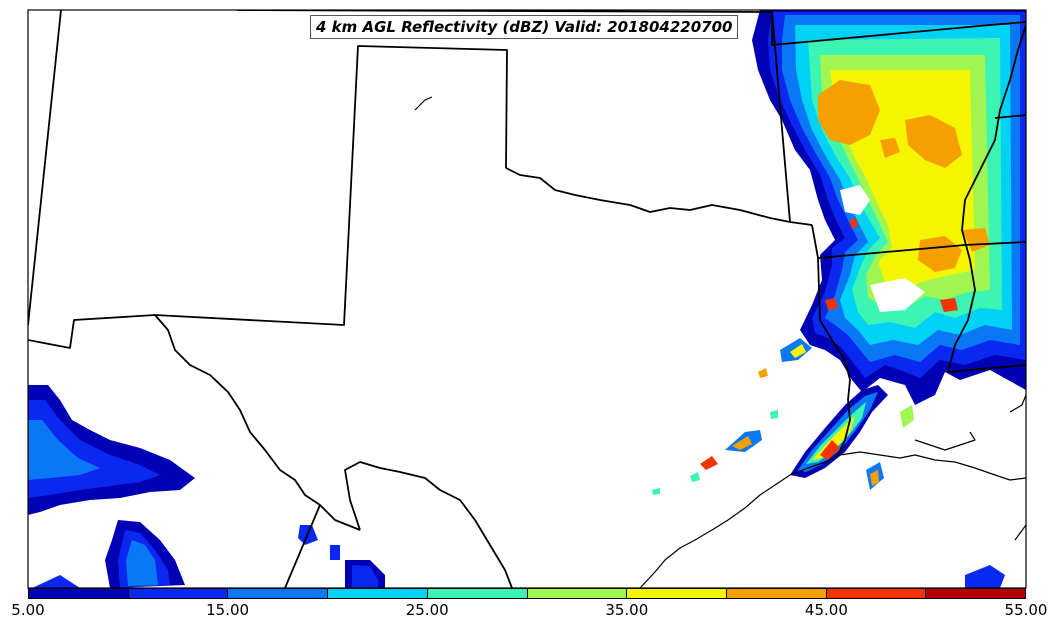 The image size is (1060, 633). Describe the element at coordinates (1010, 116) in the screenshot. I see `border-tn` at that location.